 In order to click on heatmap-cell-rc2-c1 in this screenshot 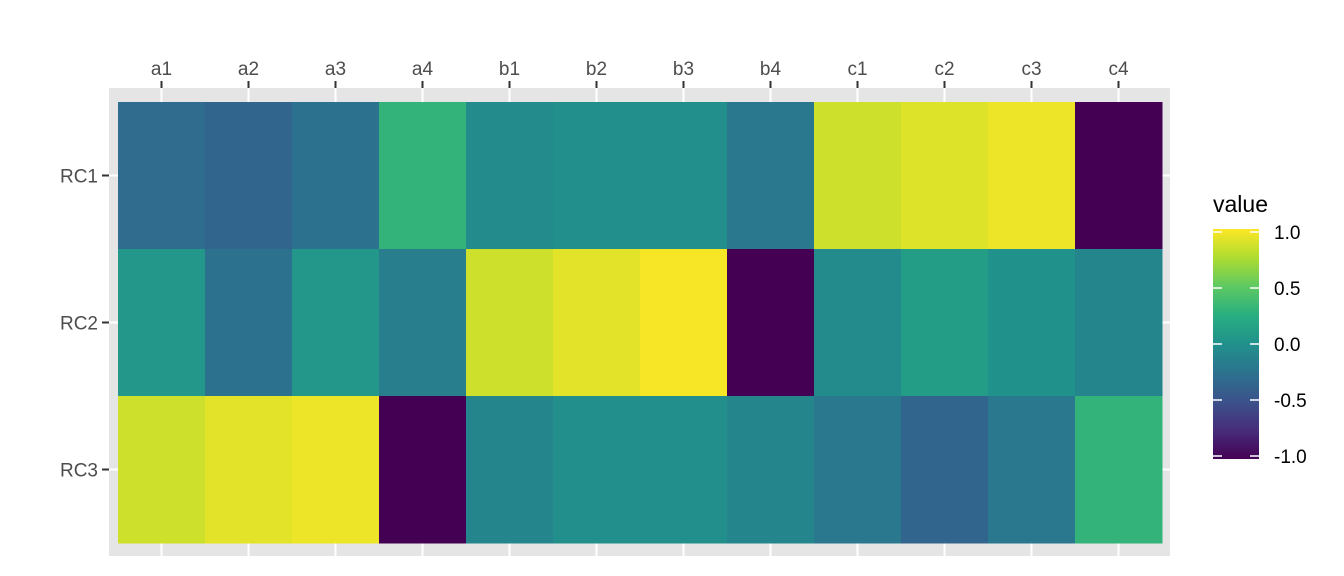, I will do `click(858, 323)`.